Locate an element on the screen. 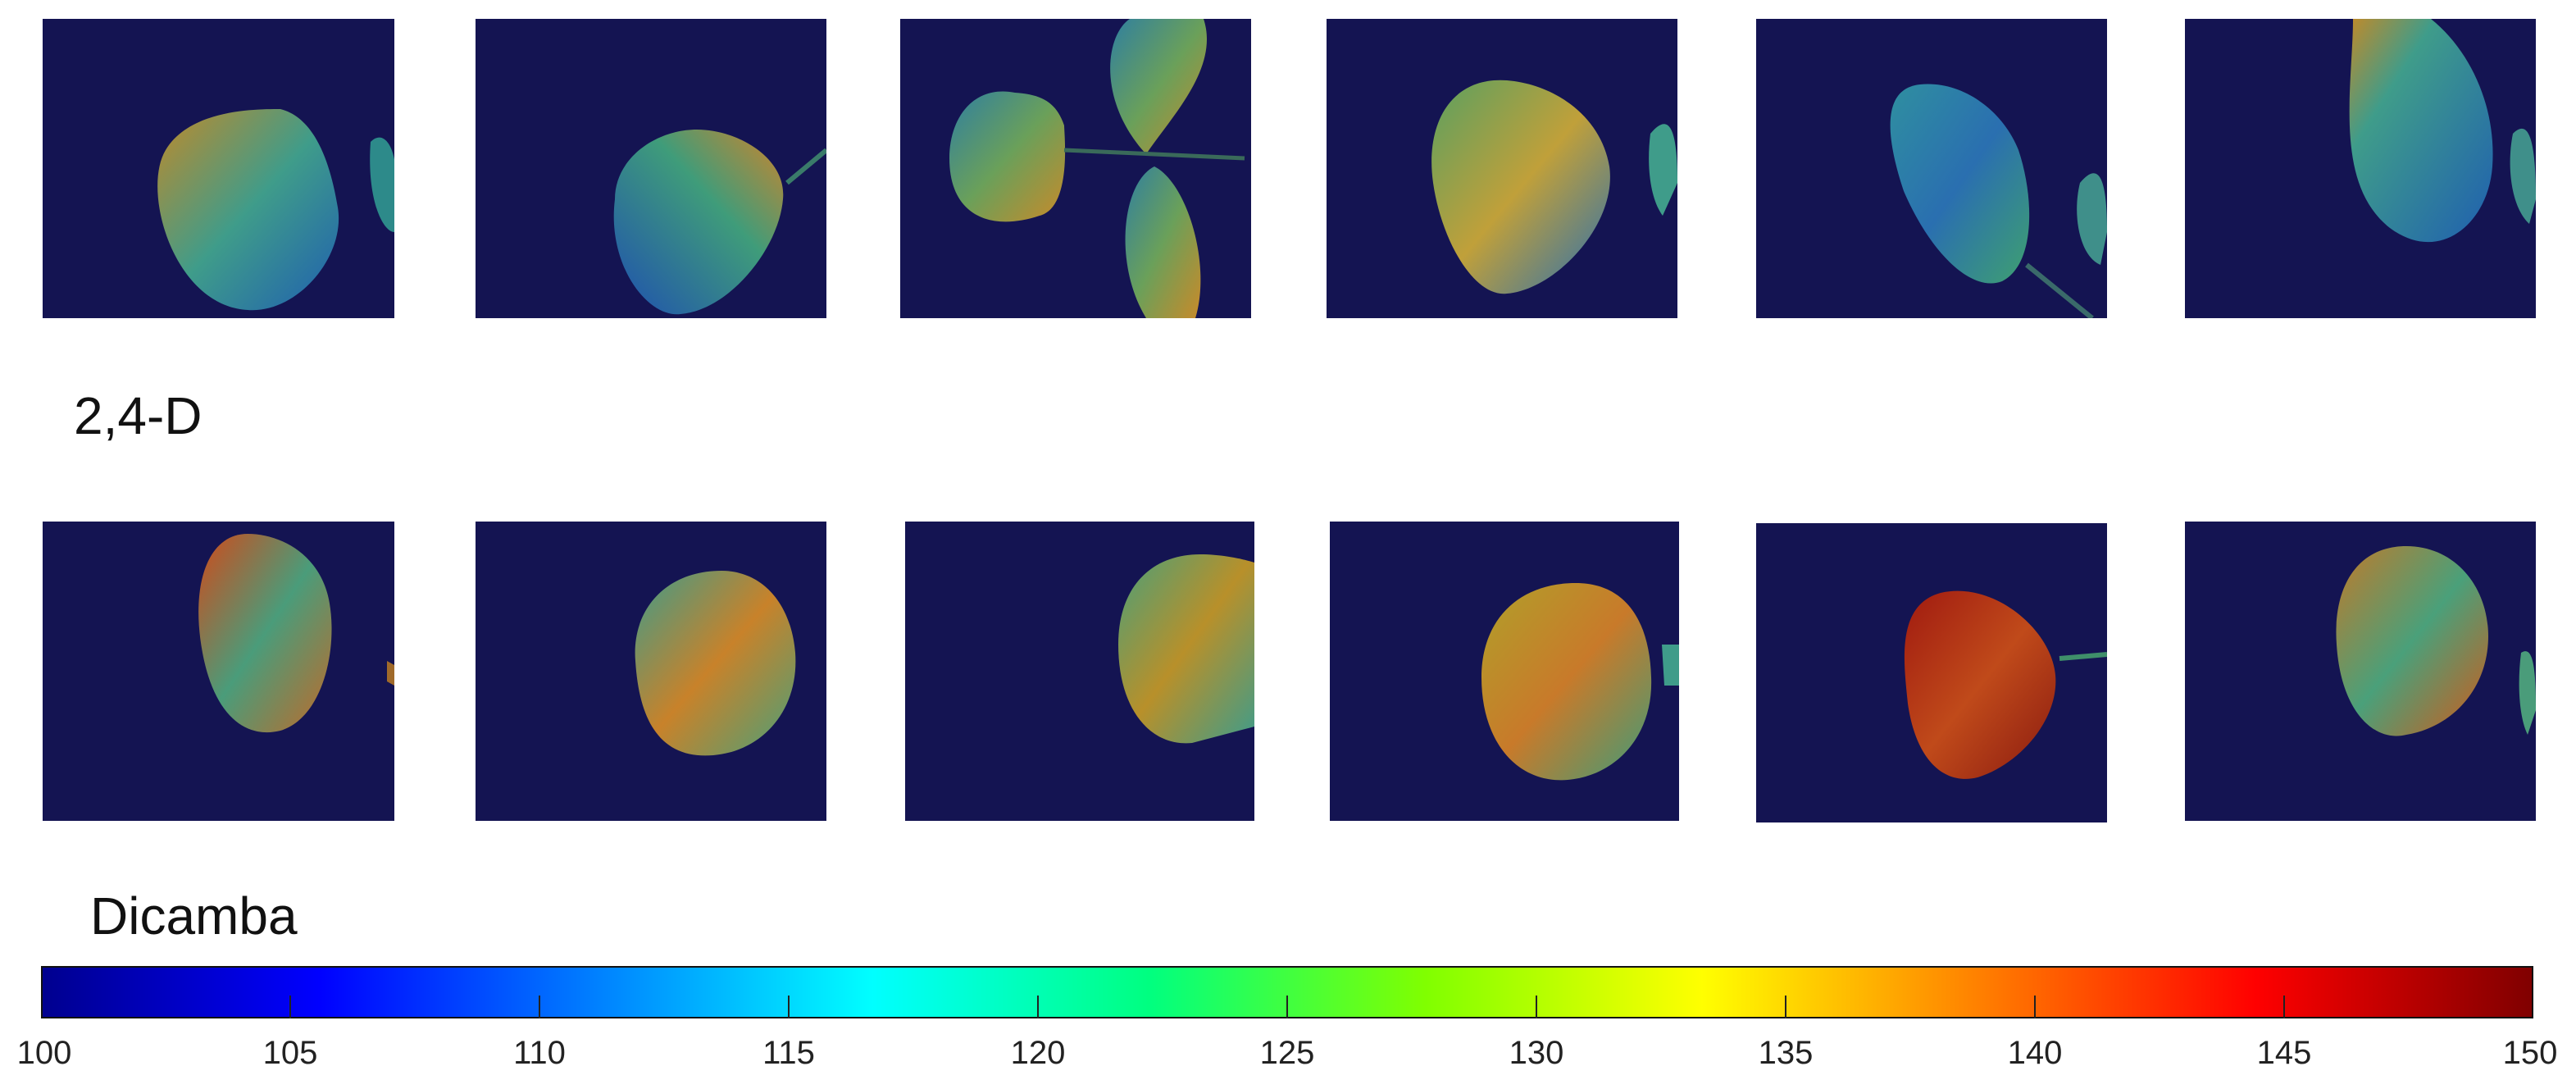 This screenshot has width=2576, height=1089. colorbar-tick-label: 130 is located at coordinates (1537, 1053).